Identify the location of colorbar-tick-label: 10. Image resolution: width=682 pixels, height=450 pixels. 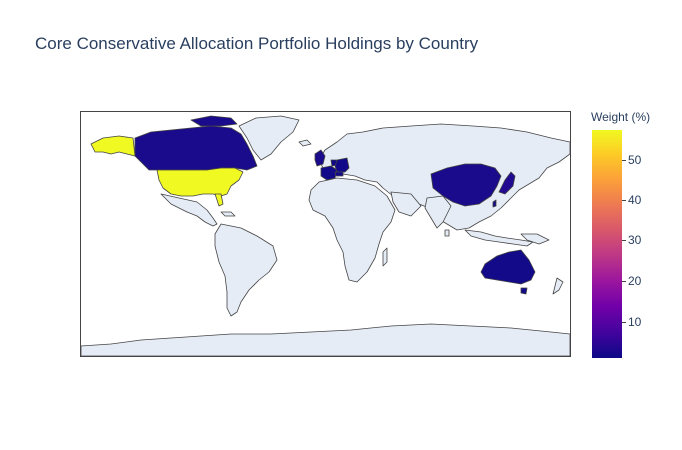
(635, 322).